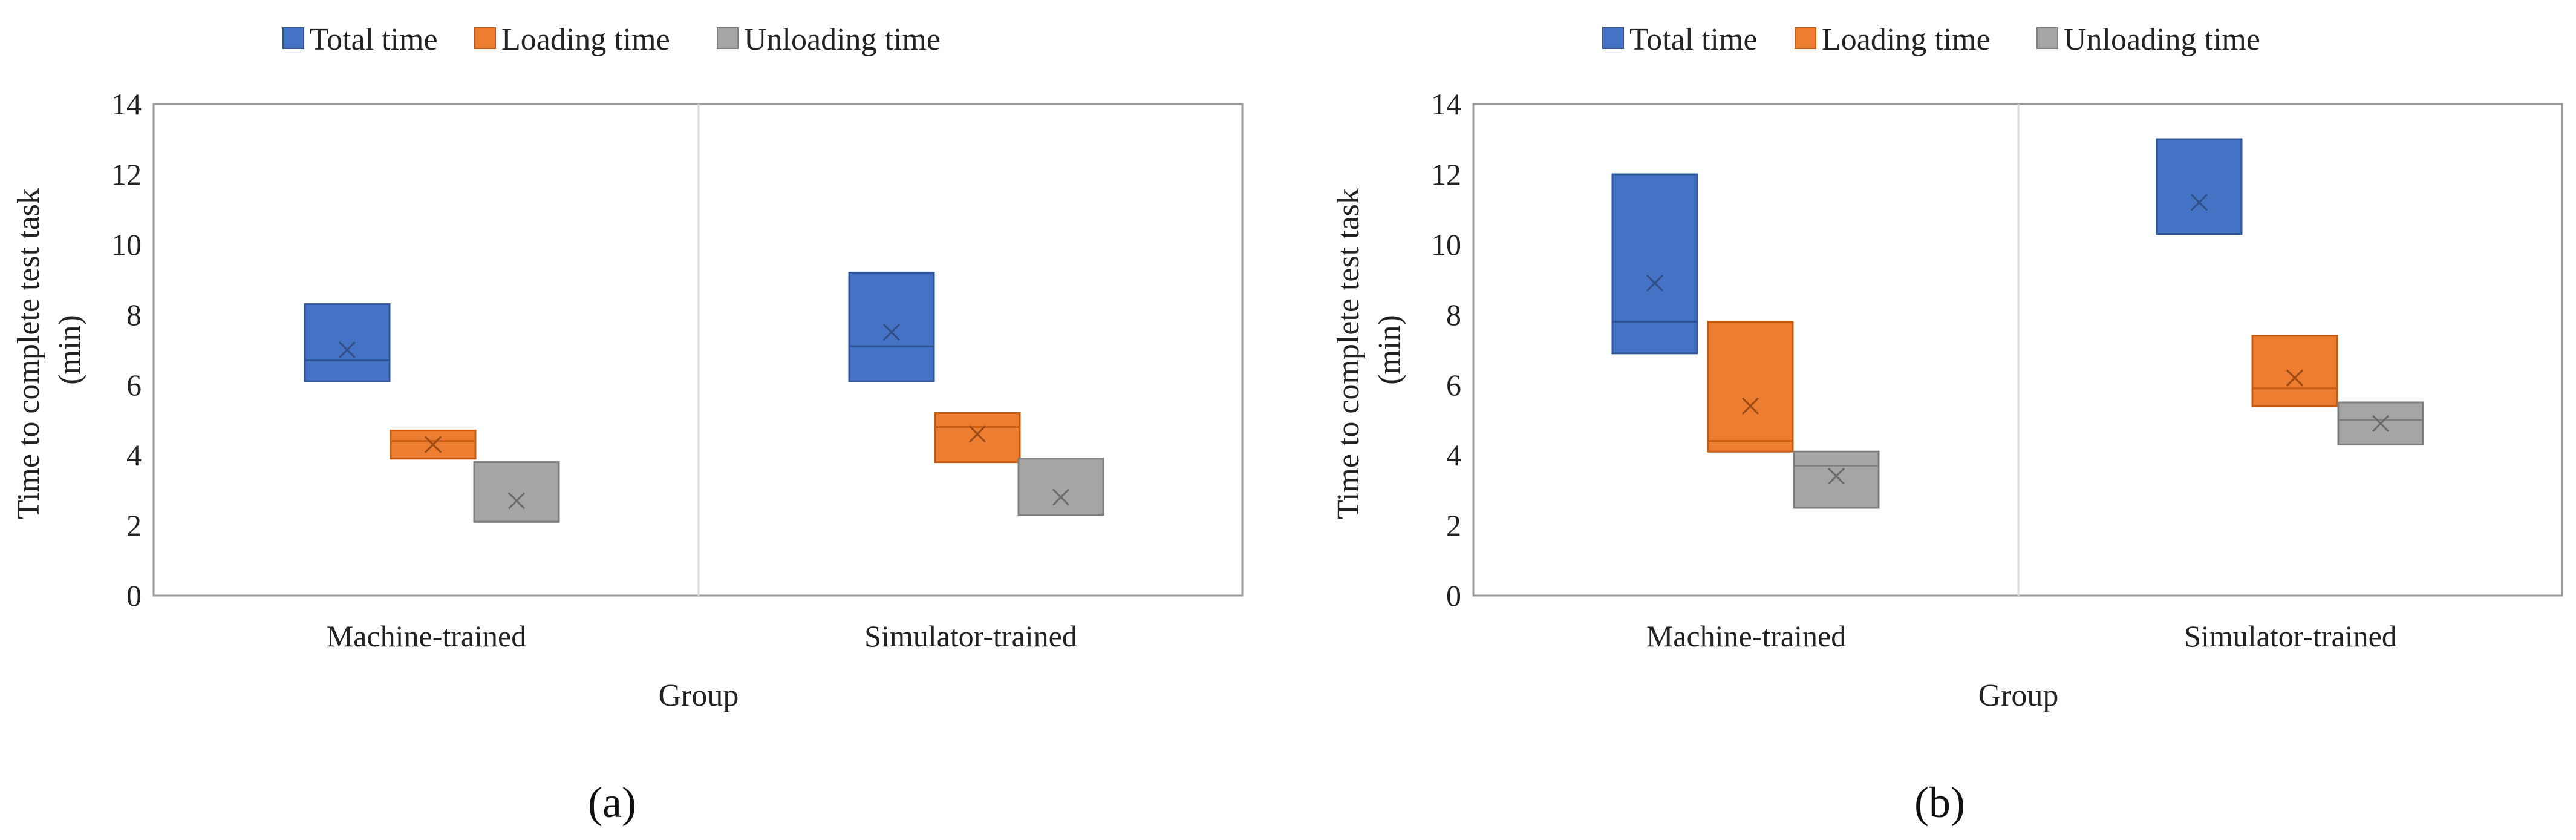 The width and height of the screenshot is (2576, 840). I want to click on box-loading-time-machine-trained, so click(1750, 387).